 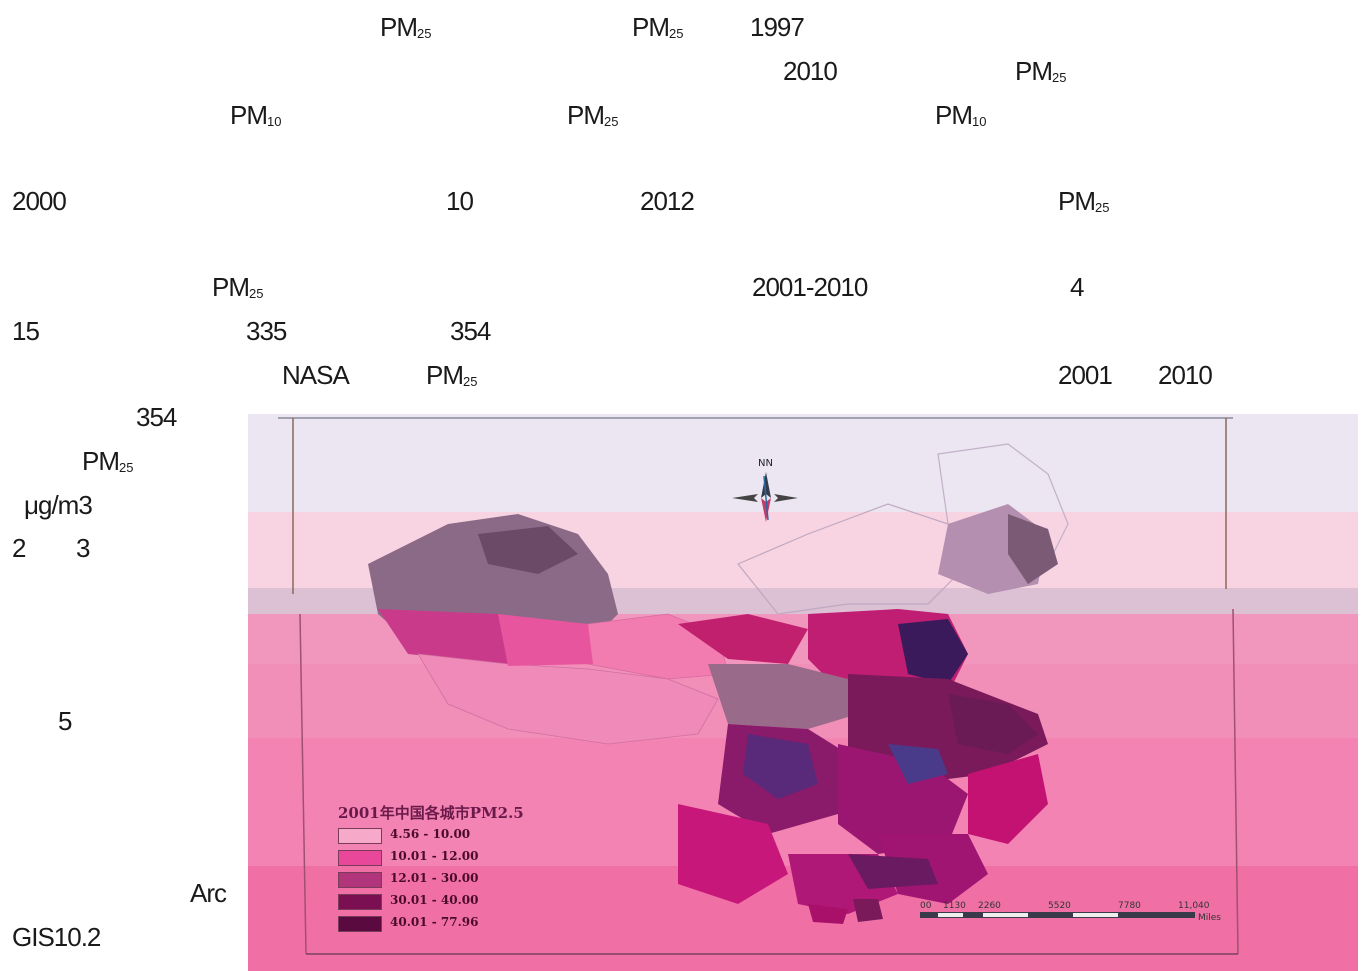 I want to click on scale-label: 5520, so click(x=1059, y=906).